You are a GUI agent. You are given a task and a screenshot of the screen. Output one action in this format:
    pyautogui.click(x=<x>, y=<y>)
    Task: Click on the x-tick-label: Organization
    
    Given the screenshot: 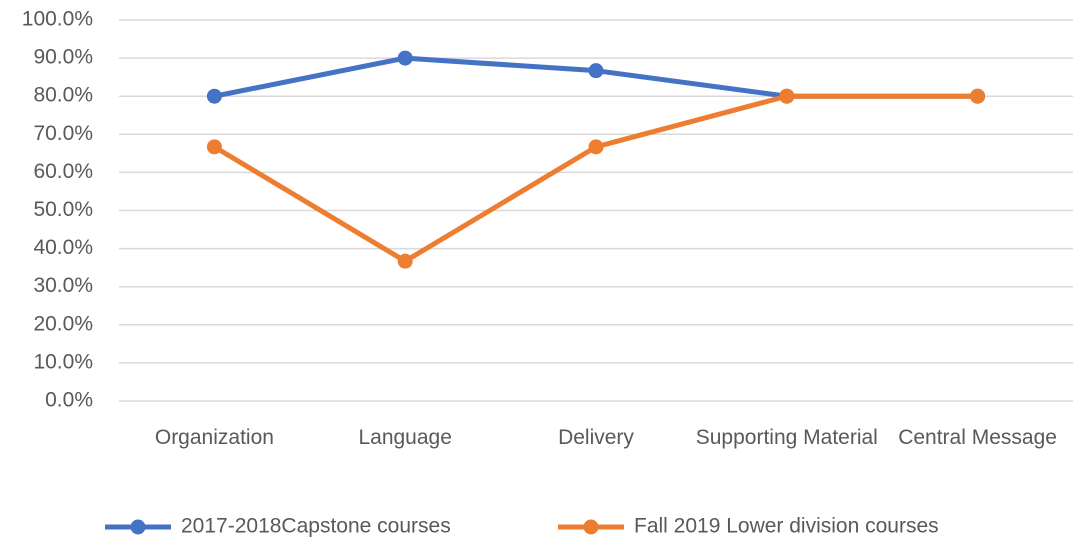 What is the action you would take?
    pyautogui.click(x=214, y=437)
    